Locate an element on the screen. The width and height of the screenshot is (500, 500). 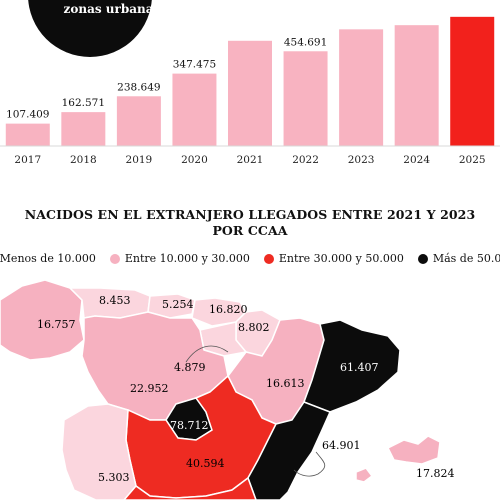
label-aragon: 16.613 is located at coordinates (285, 383).